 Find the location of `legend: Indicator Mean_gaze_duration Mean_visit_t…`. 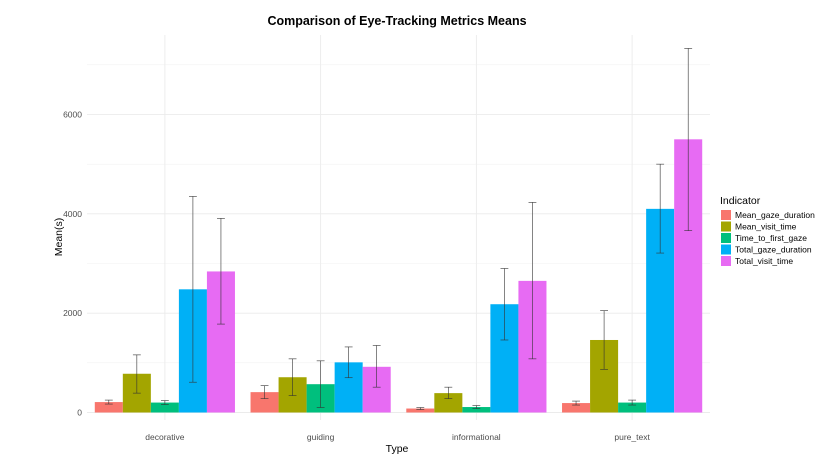

legend: Indicator Mean_gaze_duration Mean_visit_t… is located at coordinates (767, 230).